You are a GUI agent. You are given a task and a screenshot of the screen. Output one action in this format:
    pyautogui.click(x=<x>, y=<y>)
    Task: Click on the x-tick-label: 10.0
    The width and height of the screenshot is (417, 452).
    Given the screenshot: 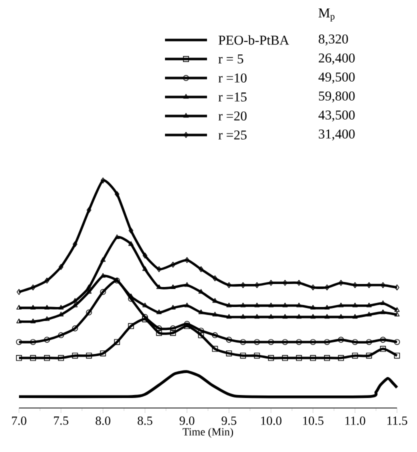 What is the action you would take?
    pyautogui.click(x=271, y=420)
    